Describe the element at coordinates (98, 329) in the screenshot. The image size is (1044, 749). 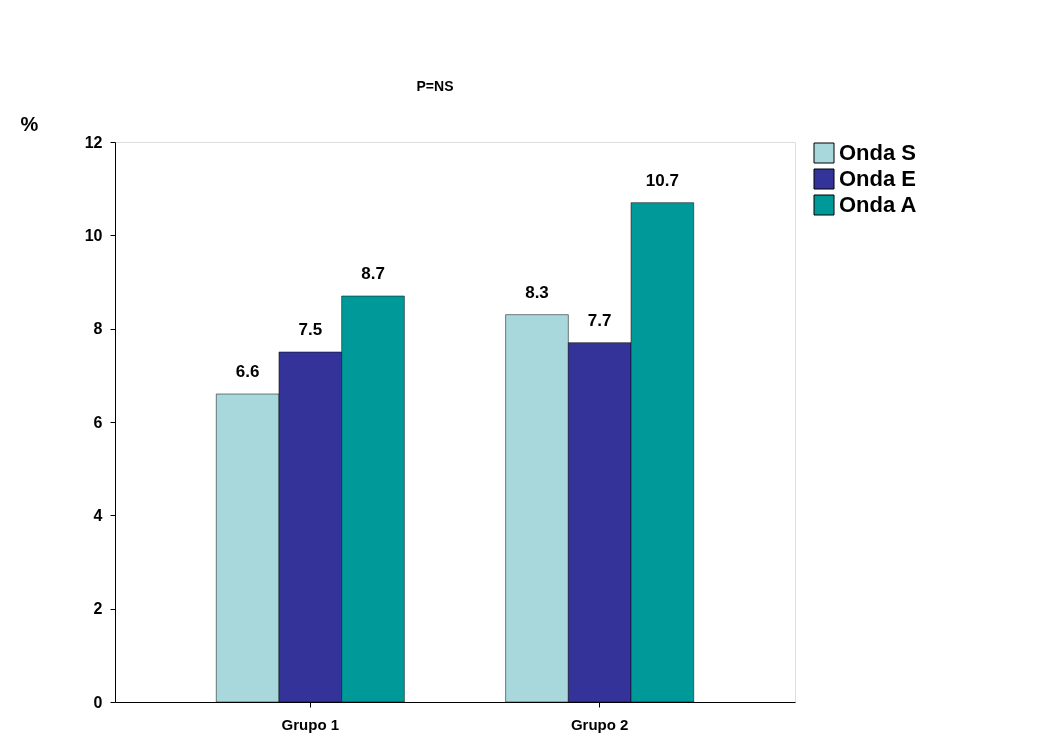
I see `y-tick-label: 8` at that location.